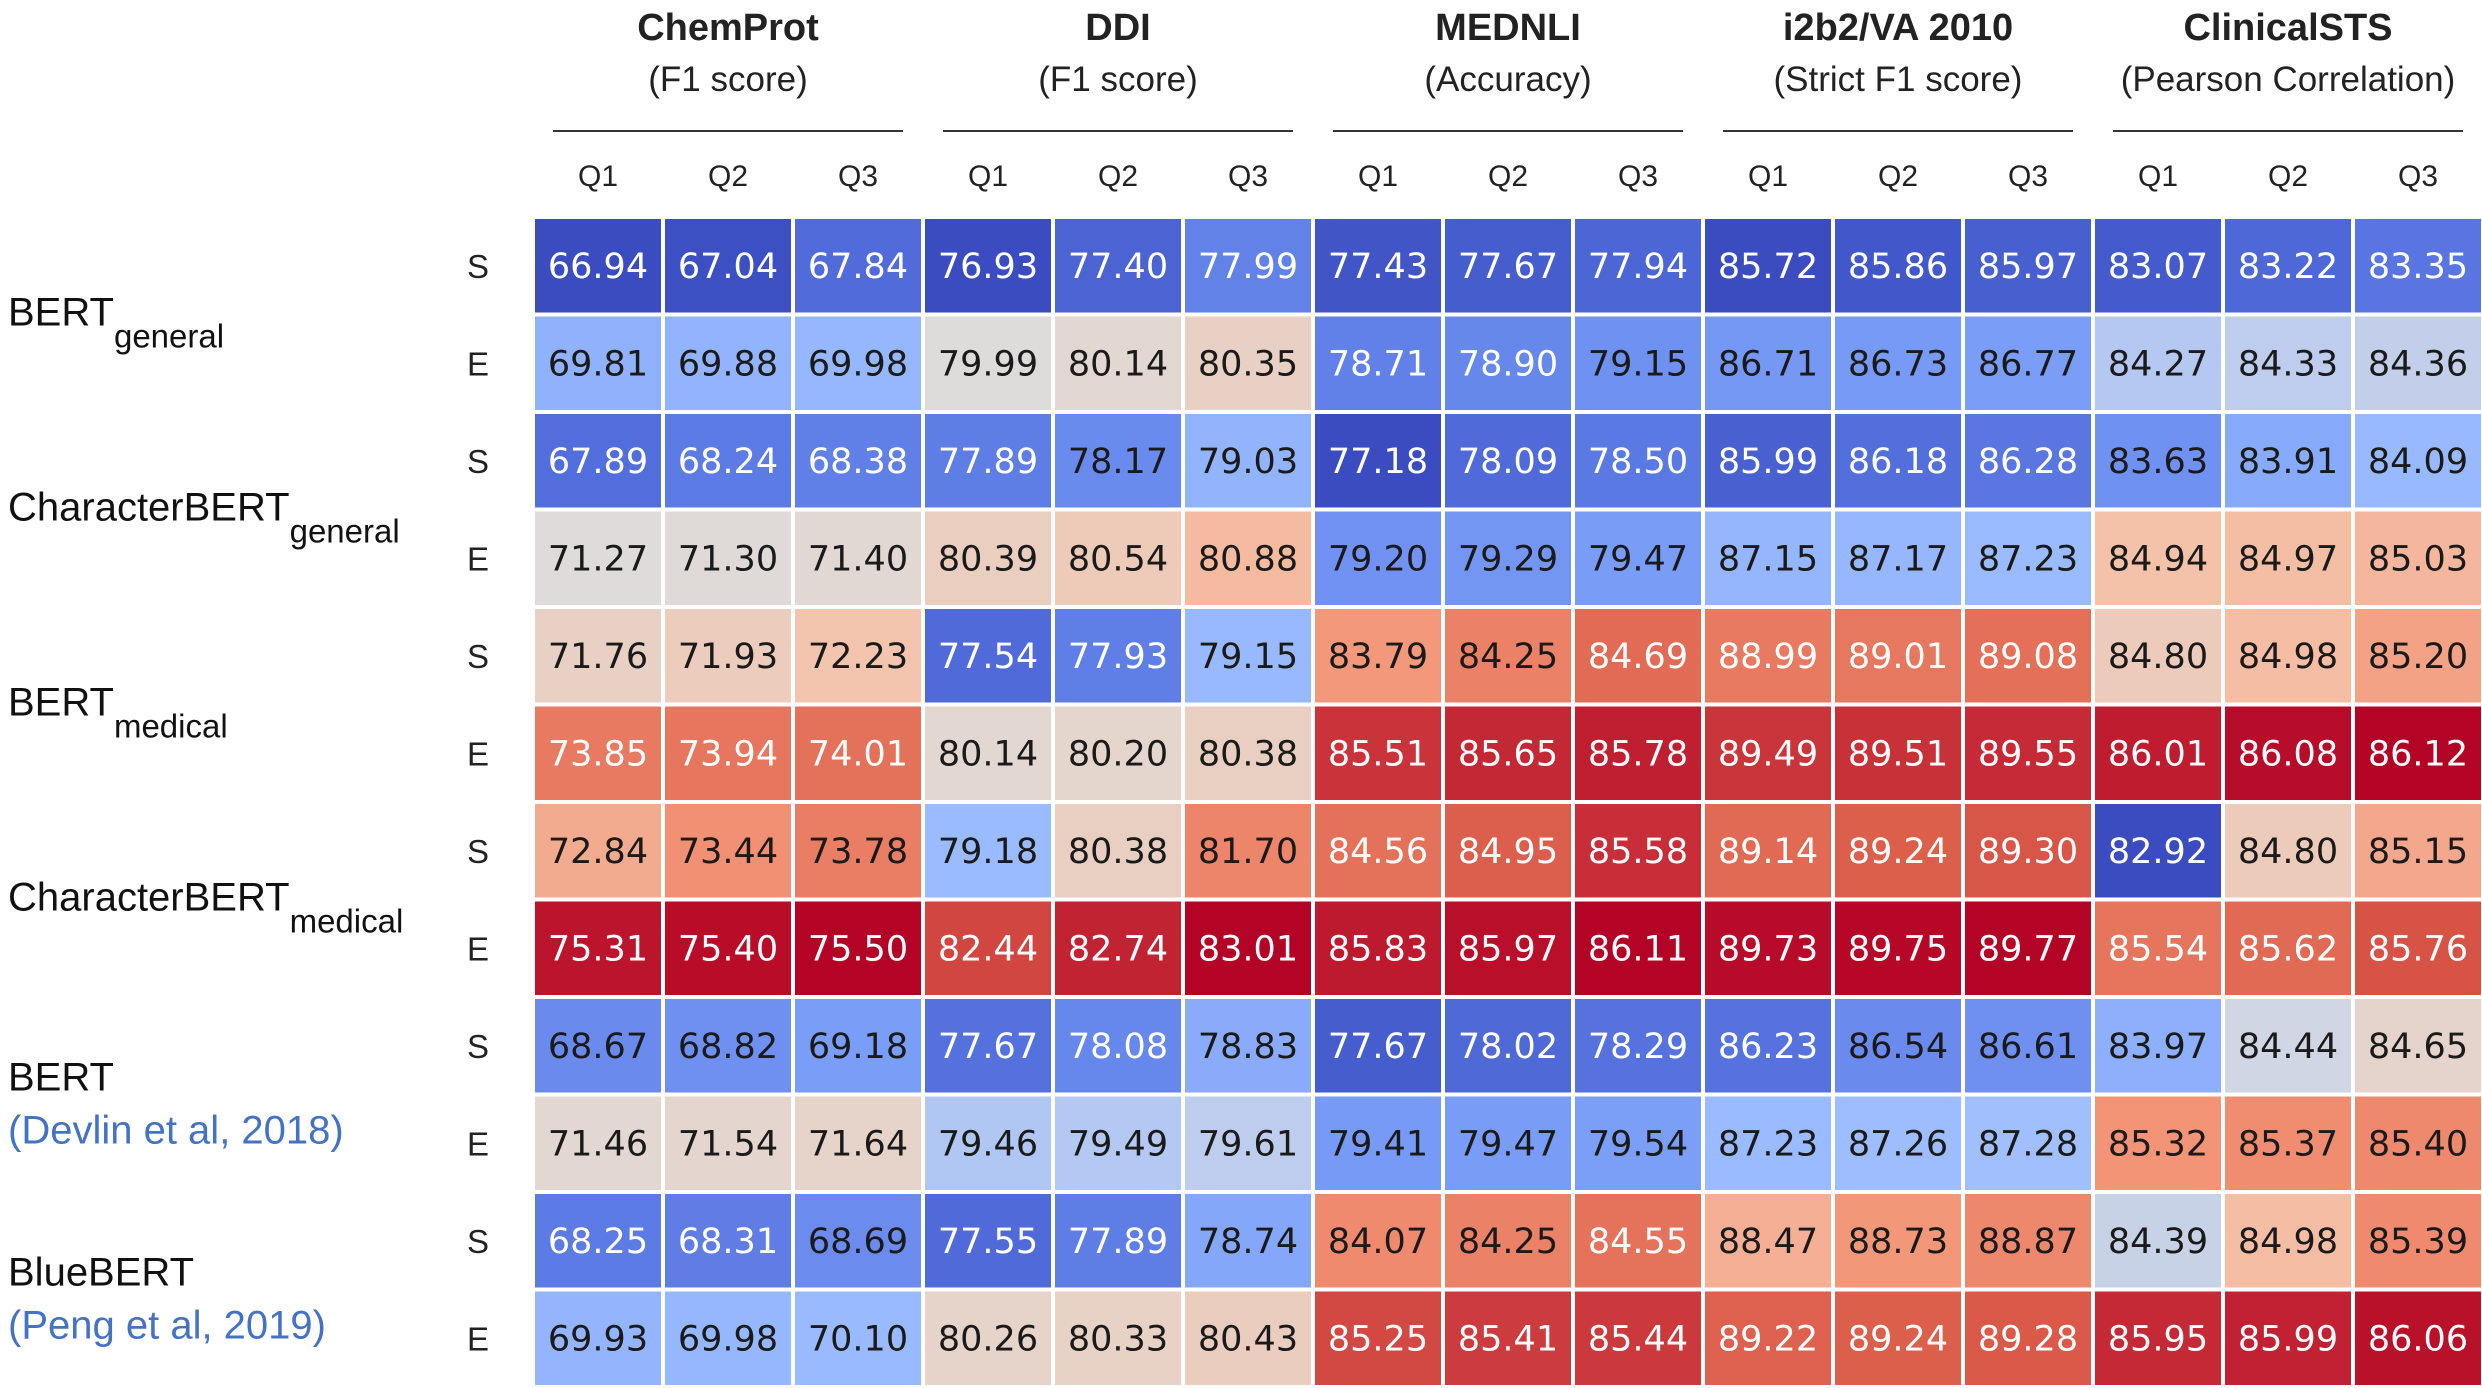 The height and width of the screenshot is (1388, 2482). I want to click on cell-r3-c8, so click(1508, 461).